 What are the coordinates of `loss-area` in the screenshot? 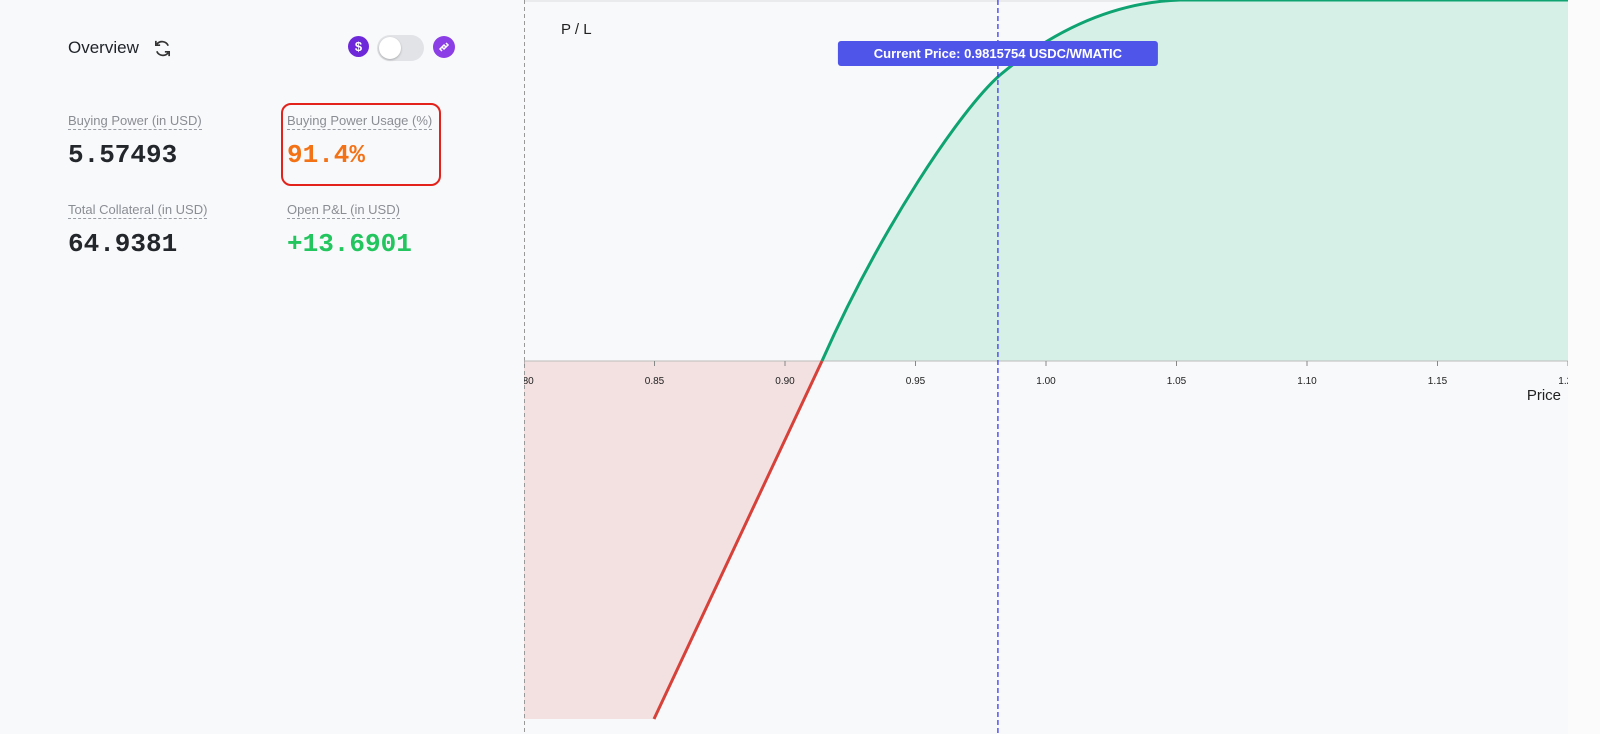 It's located at (673, 540).